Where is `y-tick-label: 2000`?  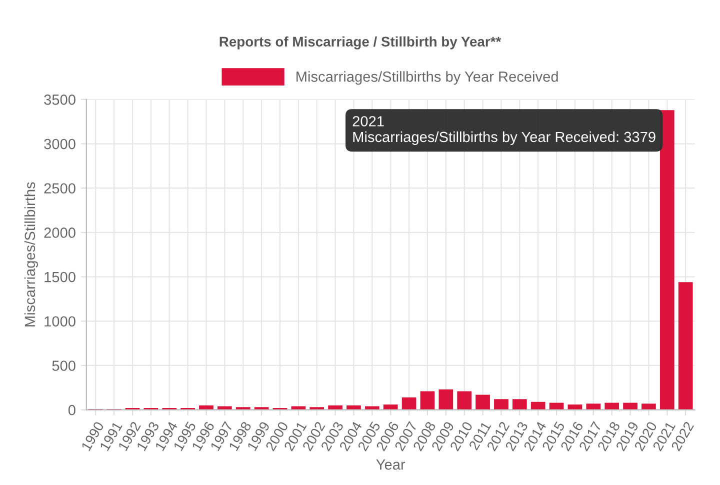 y-tick-label: 2000 is located at coordinates (60, 233).